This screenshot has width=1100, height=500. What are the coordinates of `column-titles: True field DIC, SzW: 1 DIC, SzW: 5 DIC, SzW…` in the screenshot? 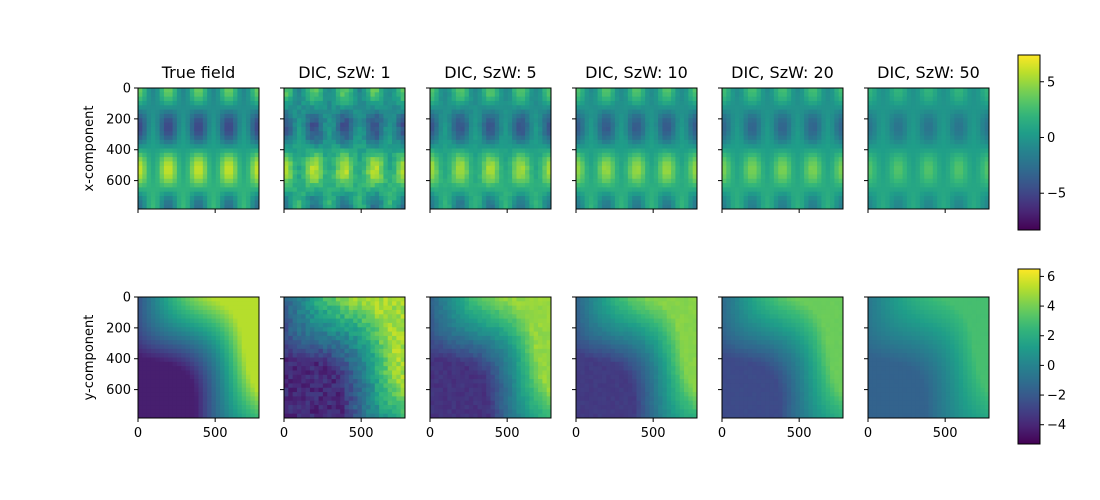 It's located at (570, 72).